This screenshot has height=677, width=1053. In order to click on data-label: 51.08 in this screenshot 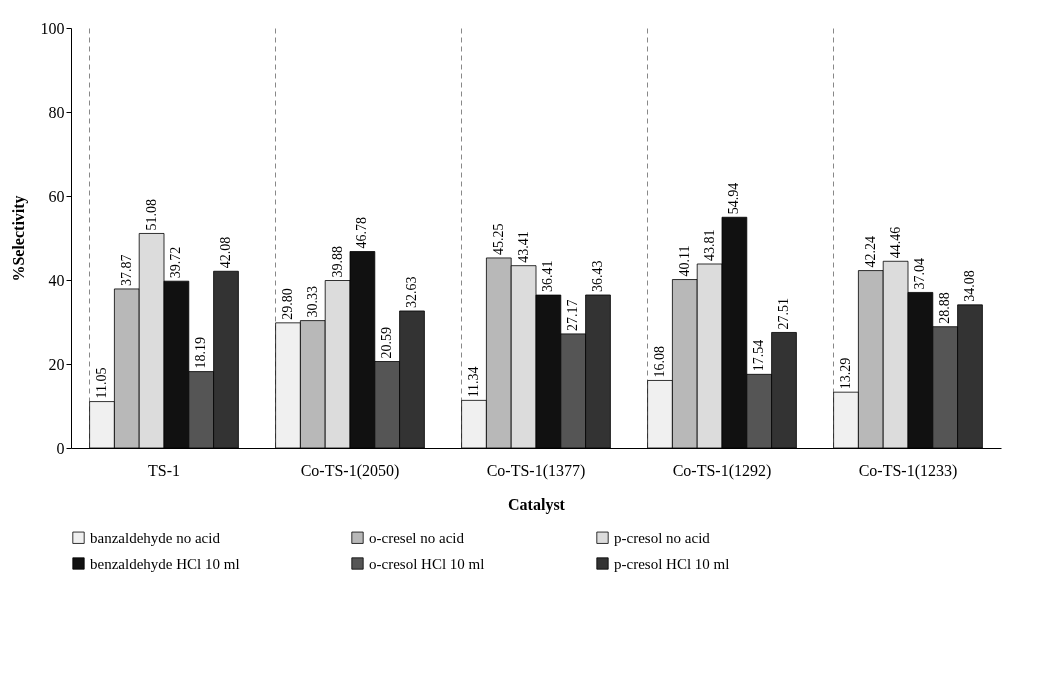, I will do `click(151, 214)`.